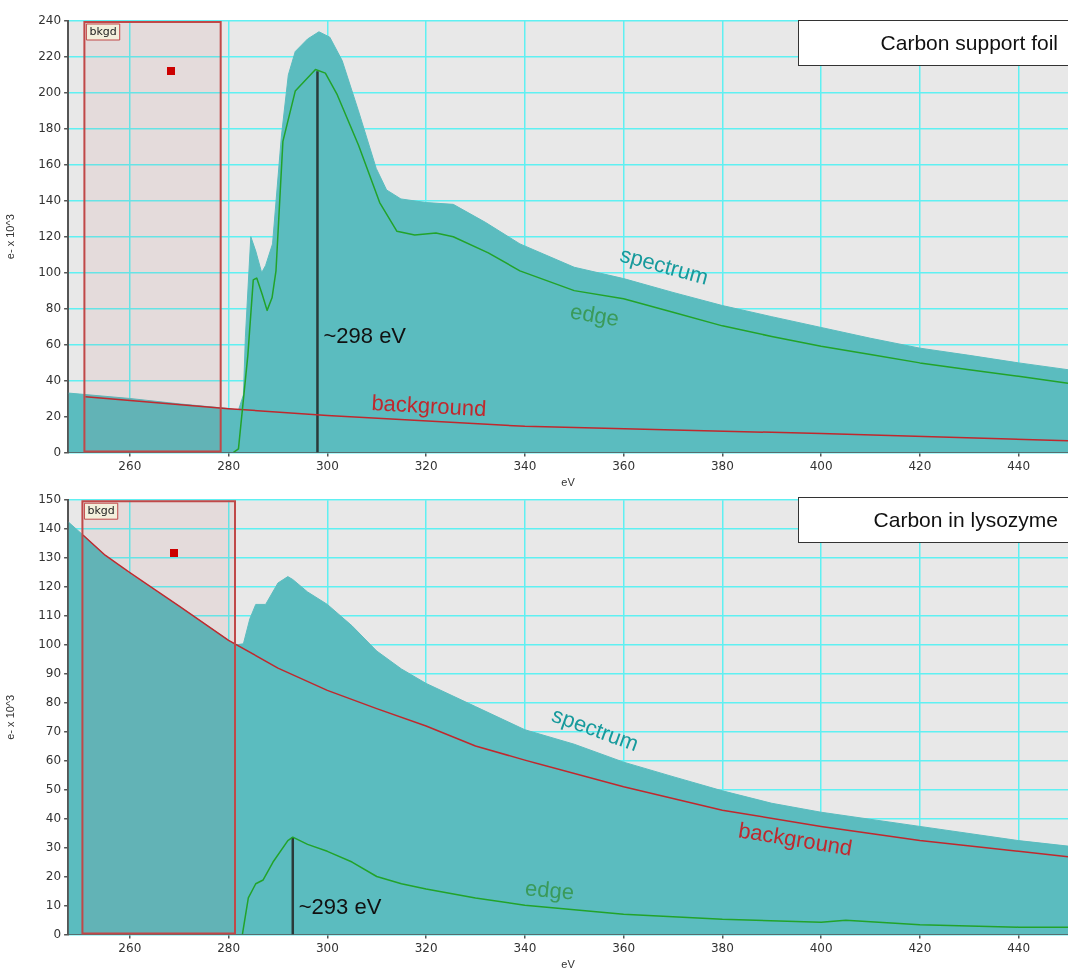 This screenshot has height=972, width=1068. Describe the element at coordinates (53, 673) in the screenshot. I see `y-tick-label: 90` at that location.